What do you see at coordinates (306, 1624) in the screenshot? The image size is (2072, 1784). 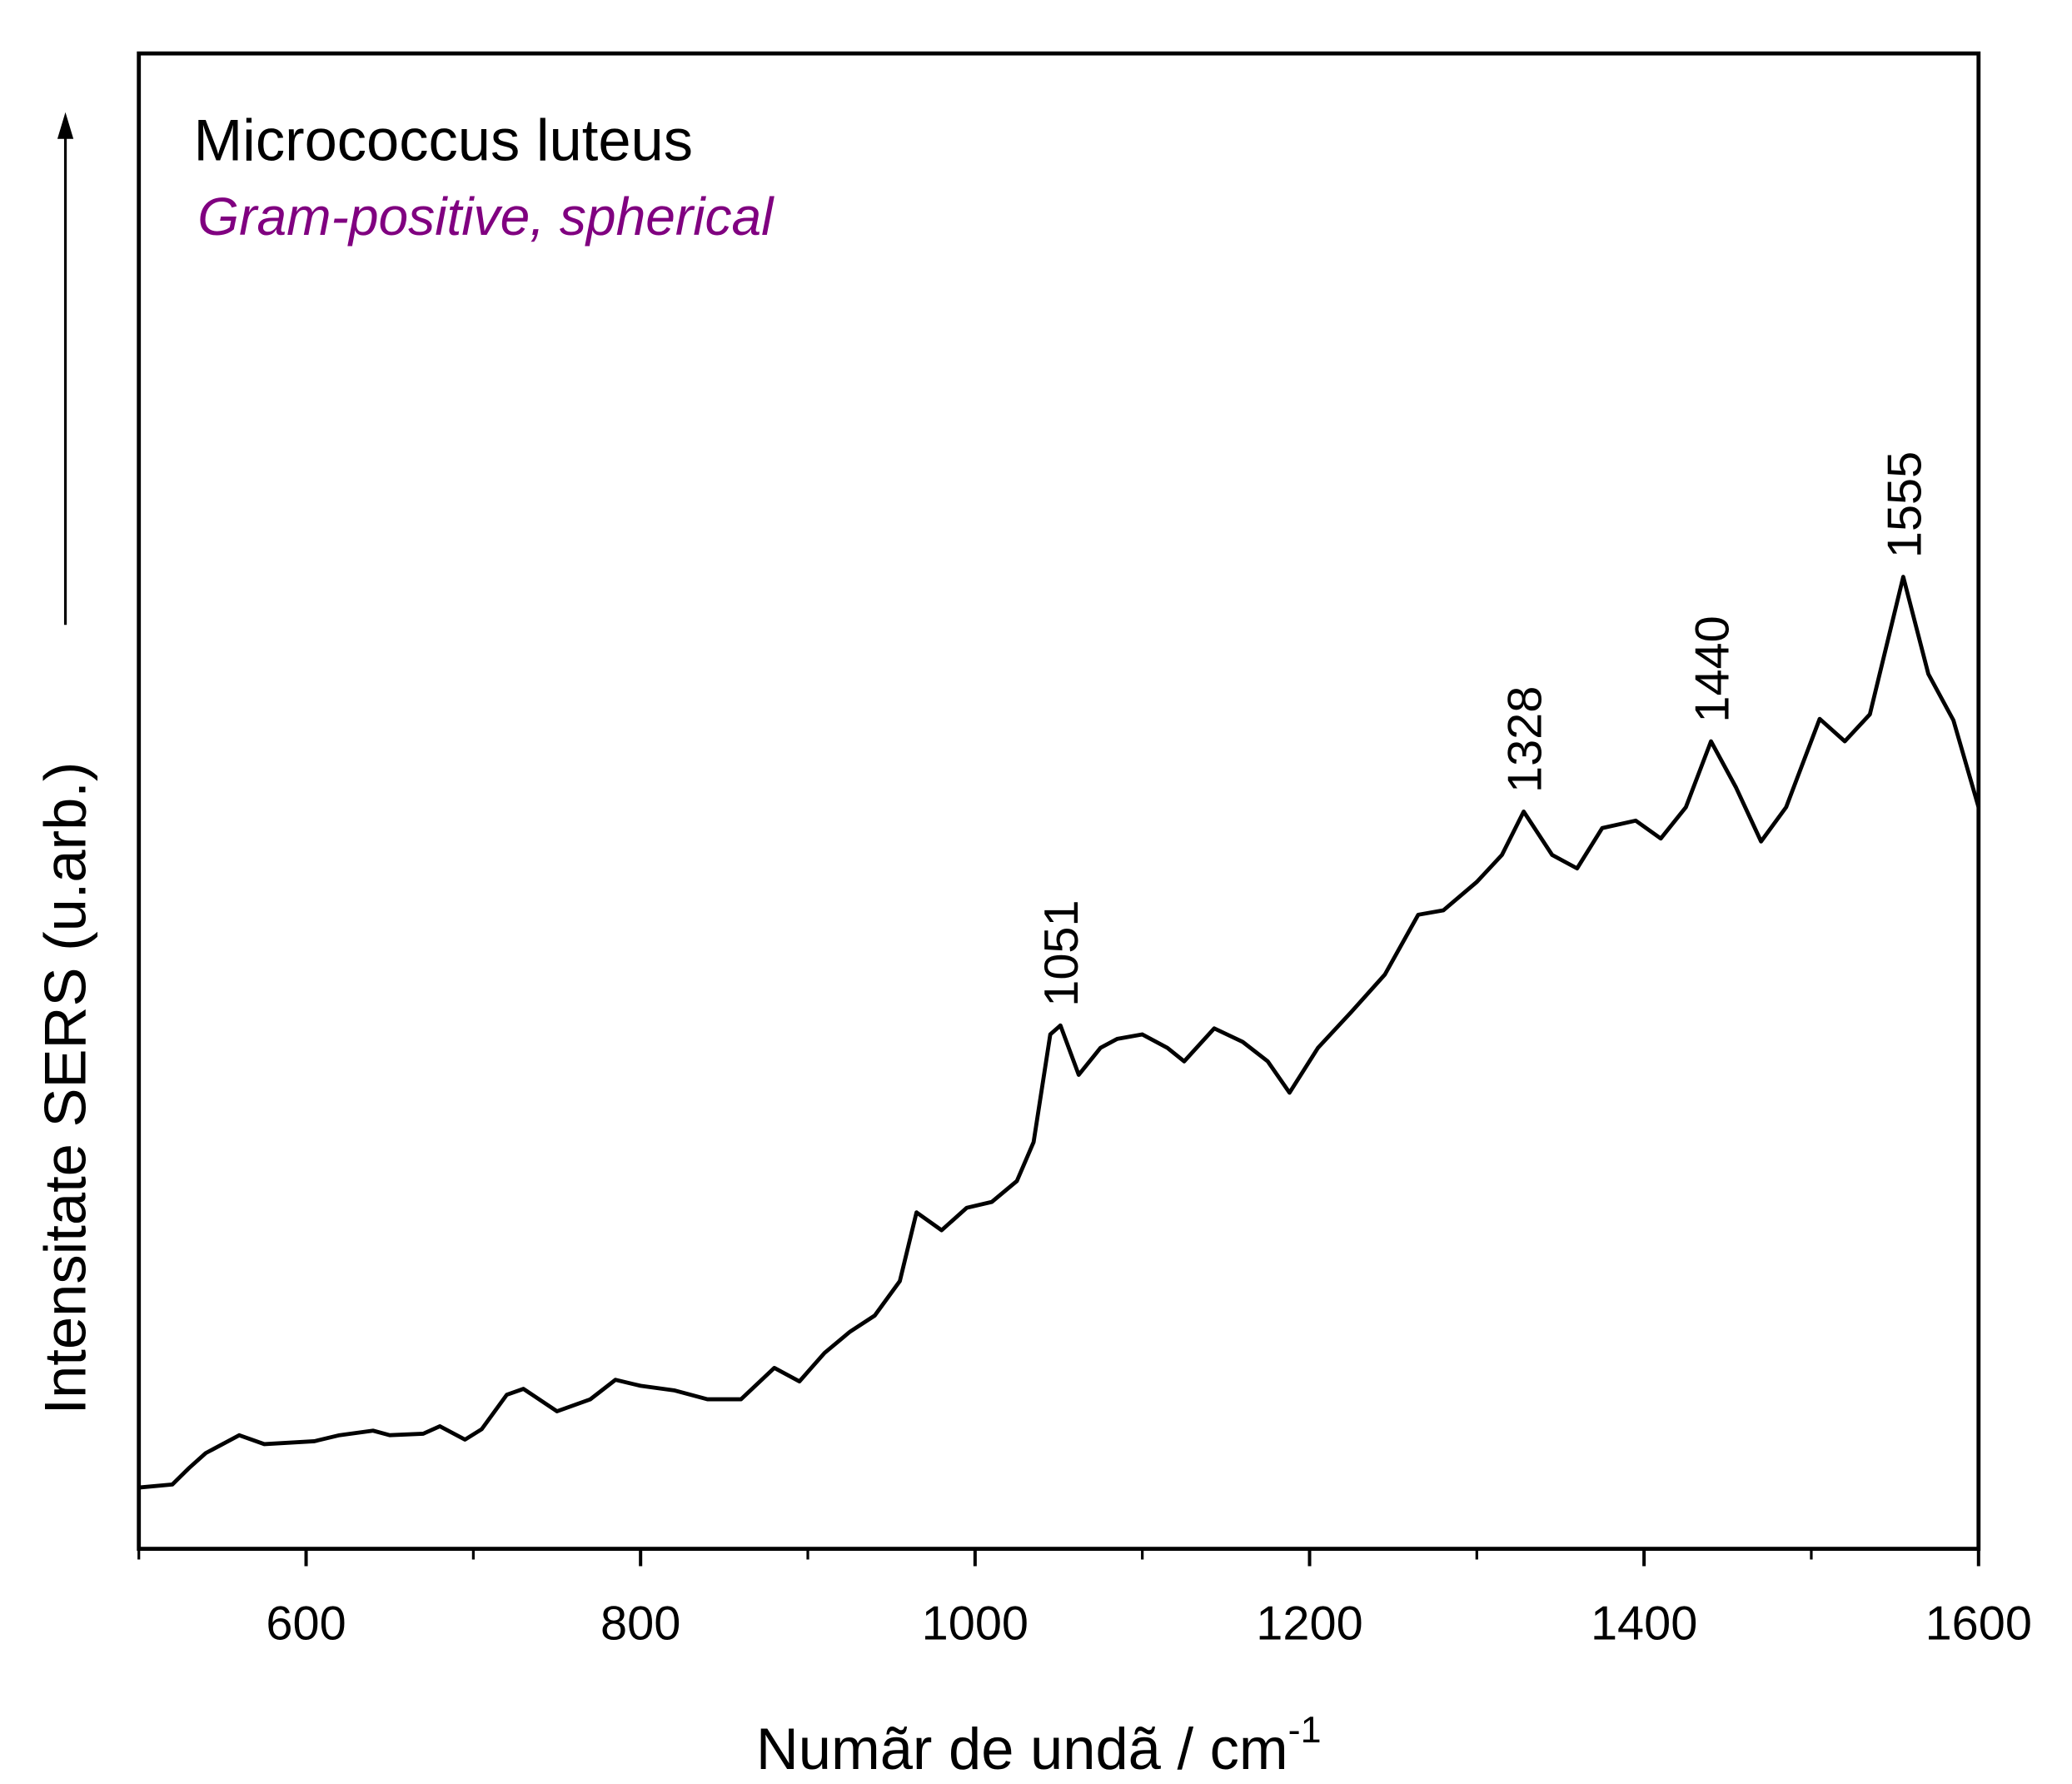 I see `x-tick-label: 600` at bounding box center [306, 1624].